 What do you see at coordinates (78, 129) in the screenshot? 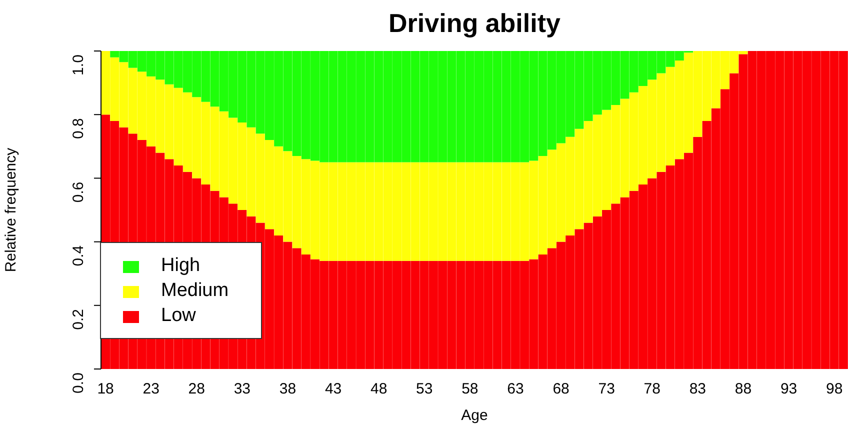
I see `y-tick-label: 0.8` at bounding box center [78, 129].